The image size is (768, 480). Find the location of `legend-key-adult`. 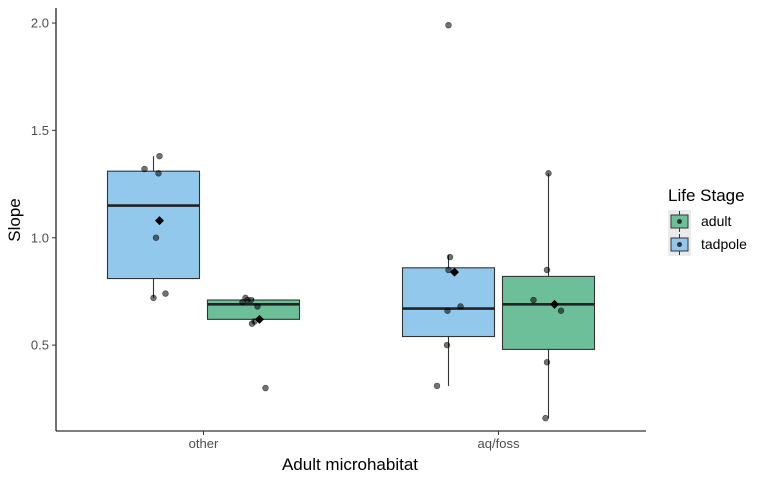

legend-key-adult is located at coordinates (679, 221).